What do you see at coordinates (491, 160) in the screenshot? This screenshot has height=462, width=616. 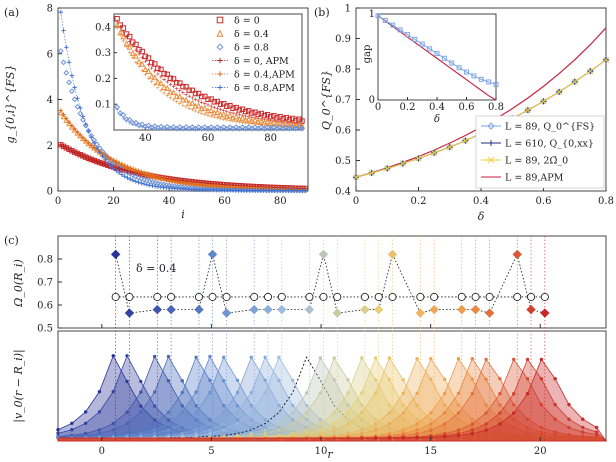 I see `b-legend-marker` at bounding box center [491, 160].